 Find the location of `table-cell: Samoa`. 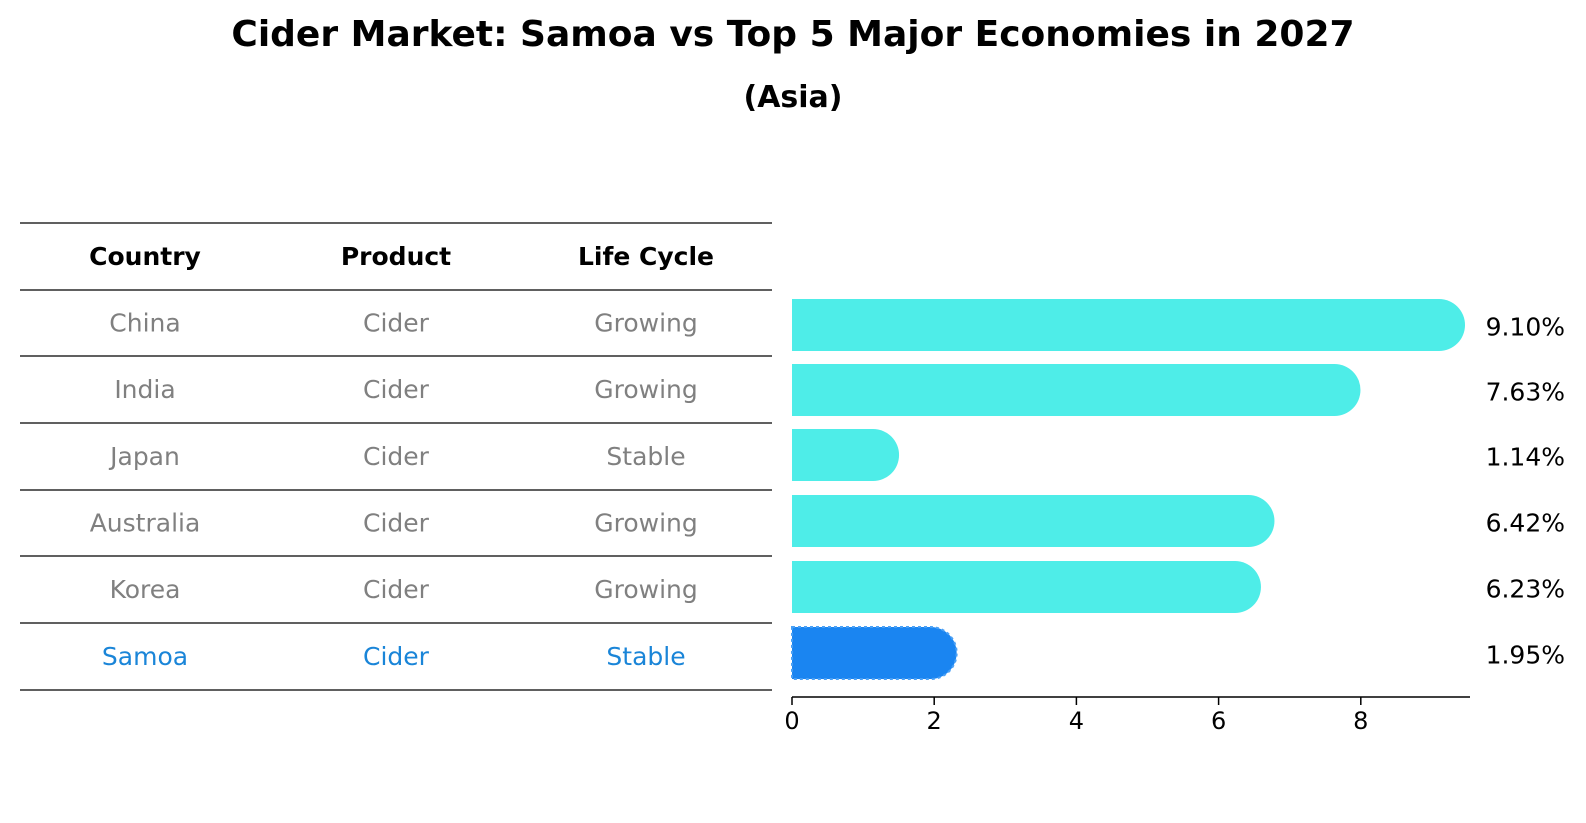

table-cell: Samoa is located at coordinates (145, 656).